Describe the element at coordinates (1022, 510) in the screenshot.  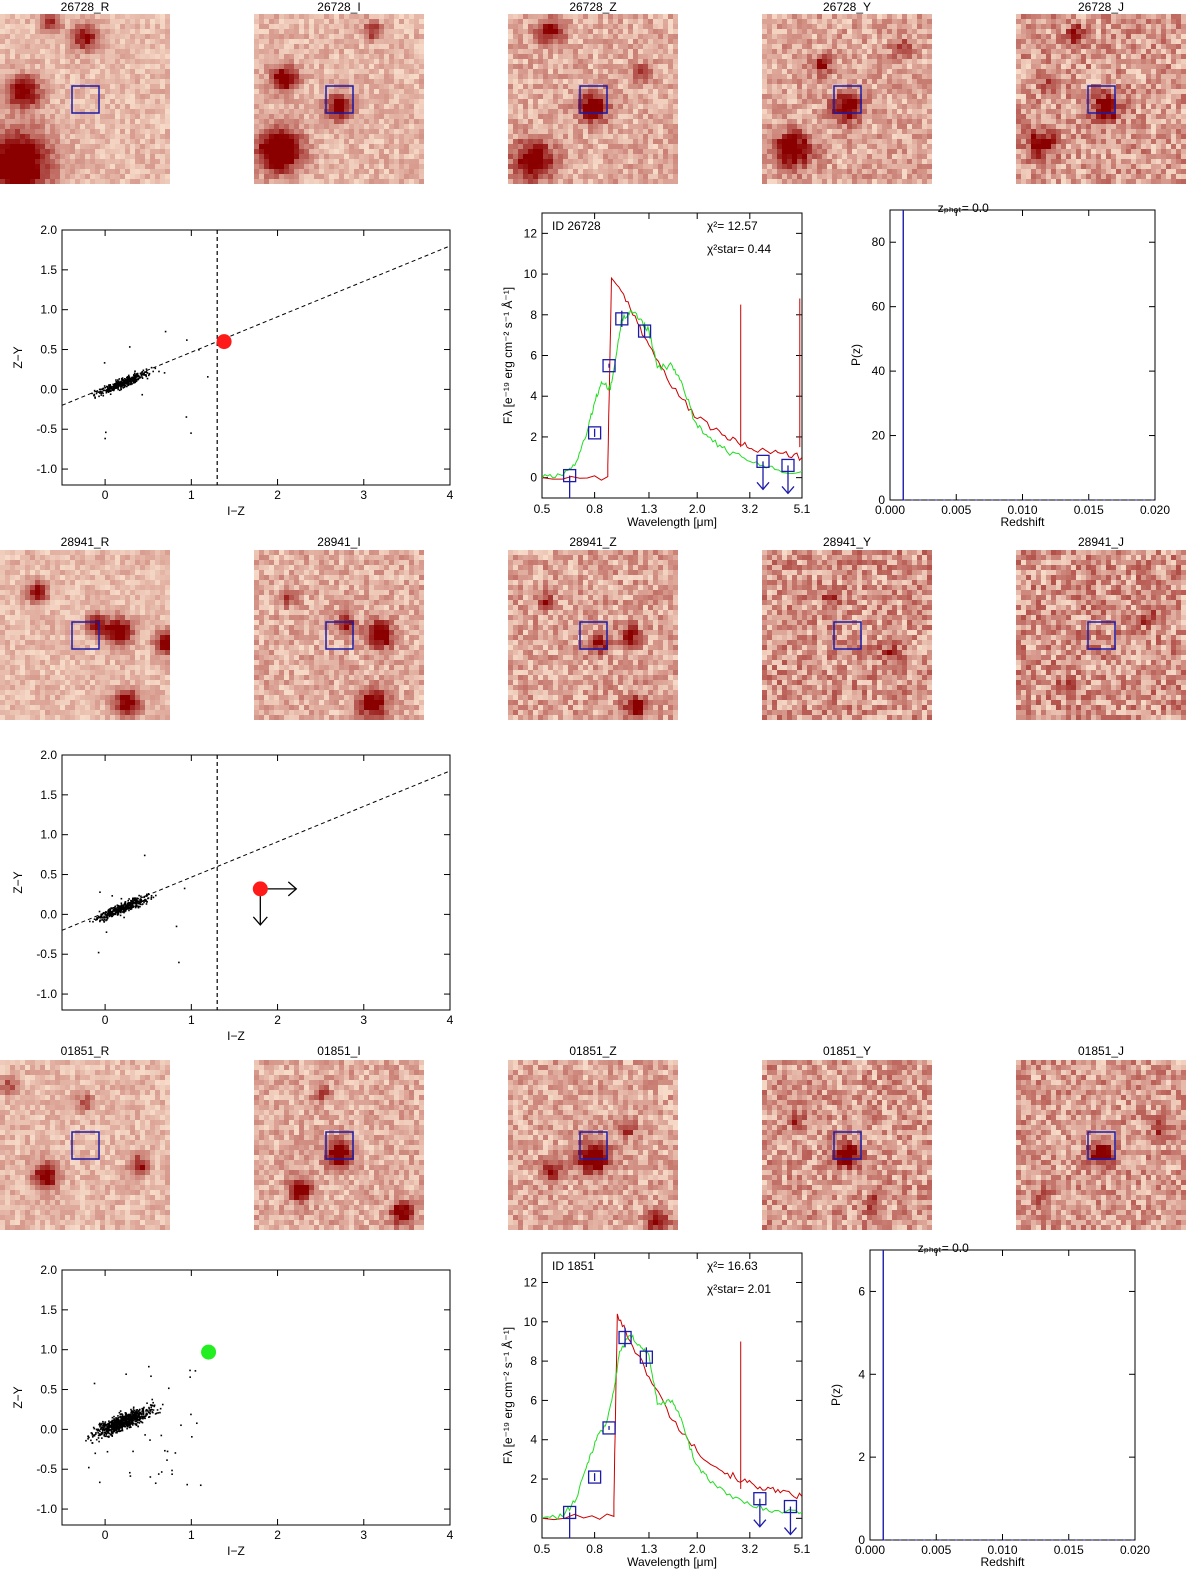
I see `x-tick-label: 0.010` at that location.